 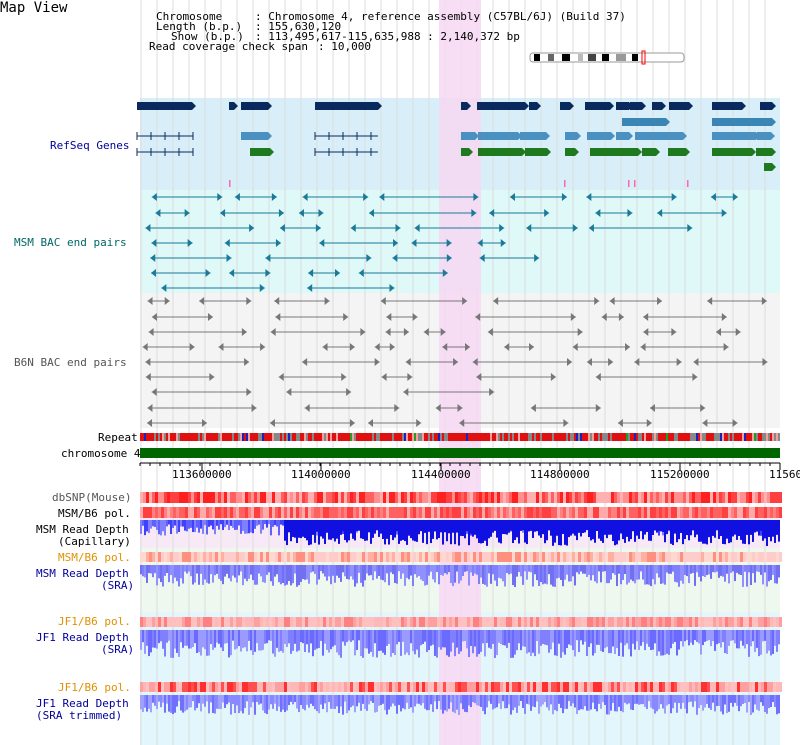 I want to click on track-label-msm-bac: MSM BAC end pairs, so click(x=70, y=242).